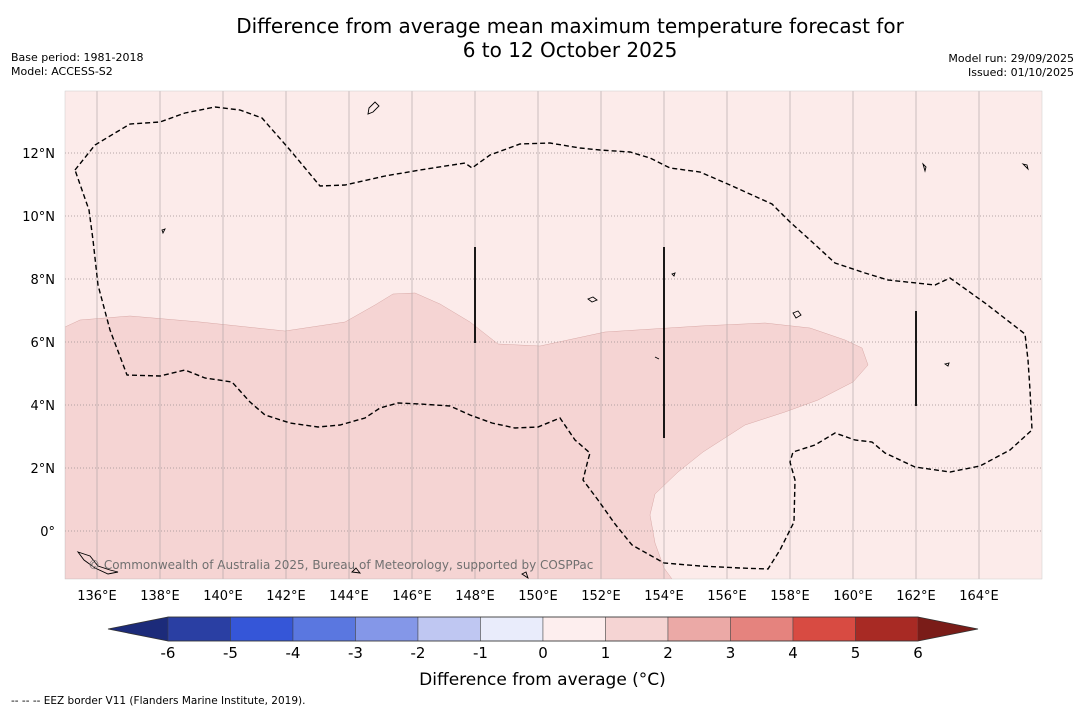 The width and height of the screenshot is (1085, 713). I want to click on colorbar-tick-label: 0, so click(543, 653).